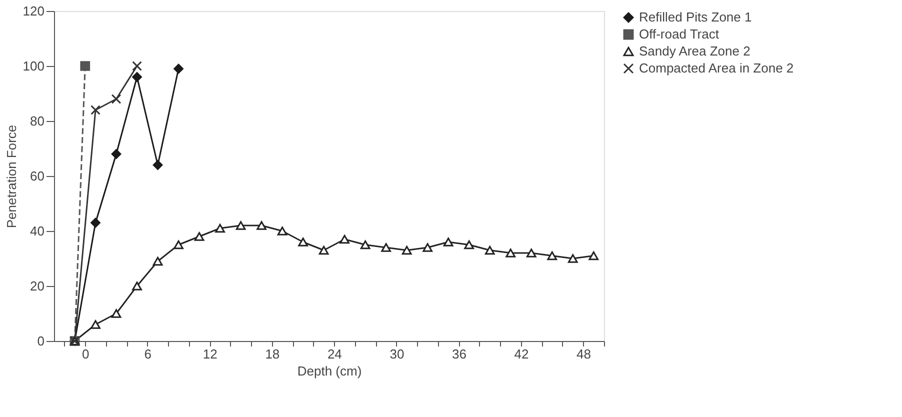  What do you see at coordinates (679, 34) in the screenshot?
I see `legend-label: Off-road Tract` at bounding box center [679, 34].